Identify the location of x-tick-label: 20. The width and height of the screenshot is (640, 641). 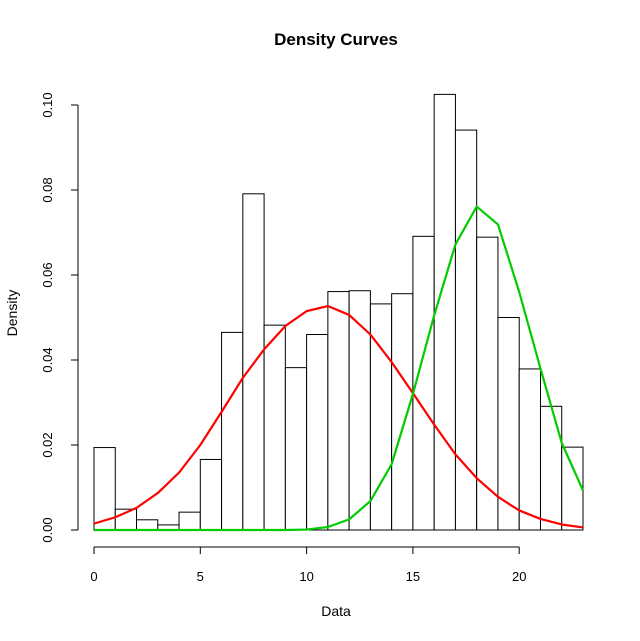
(519, 576).